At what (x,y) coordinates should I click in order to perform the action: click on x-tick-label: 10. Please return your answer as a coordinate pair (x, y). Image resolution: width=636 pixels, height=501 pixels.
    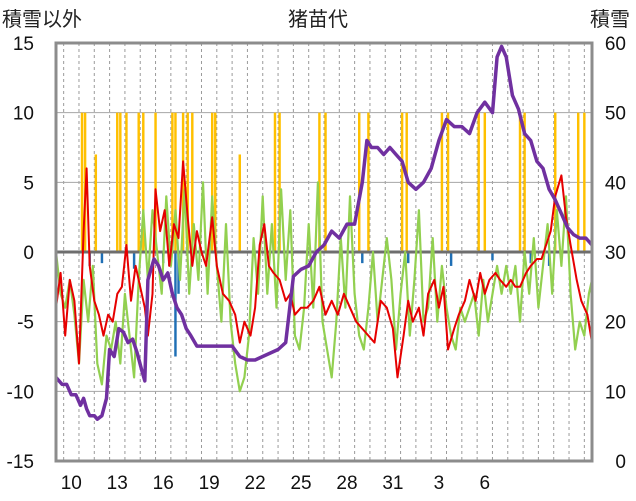
    Looking at the image, I should click on (71, 483).